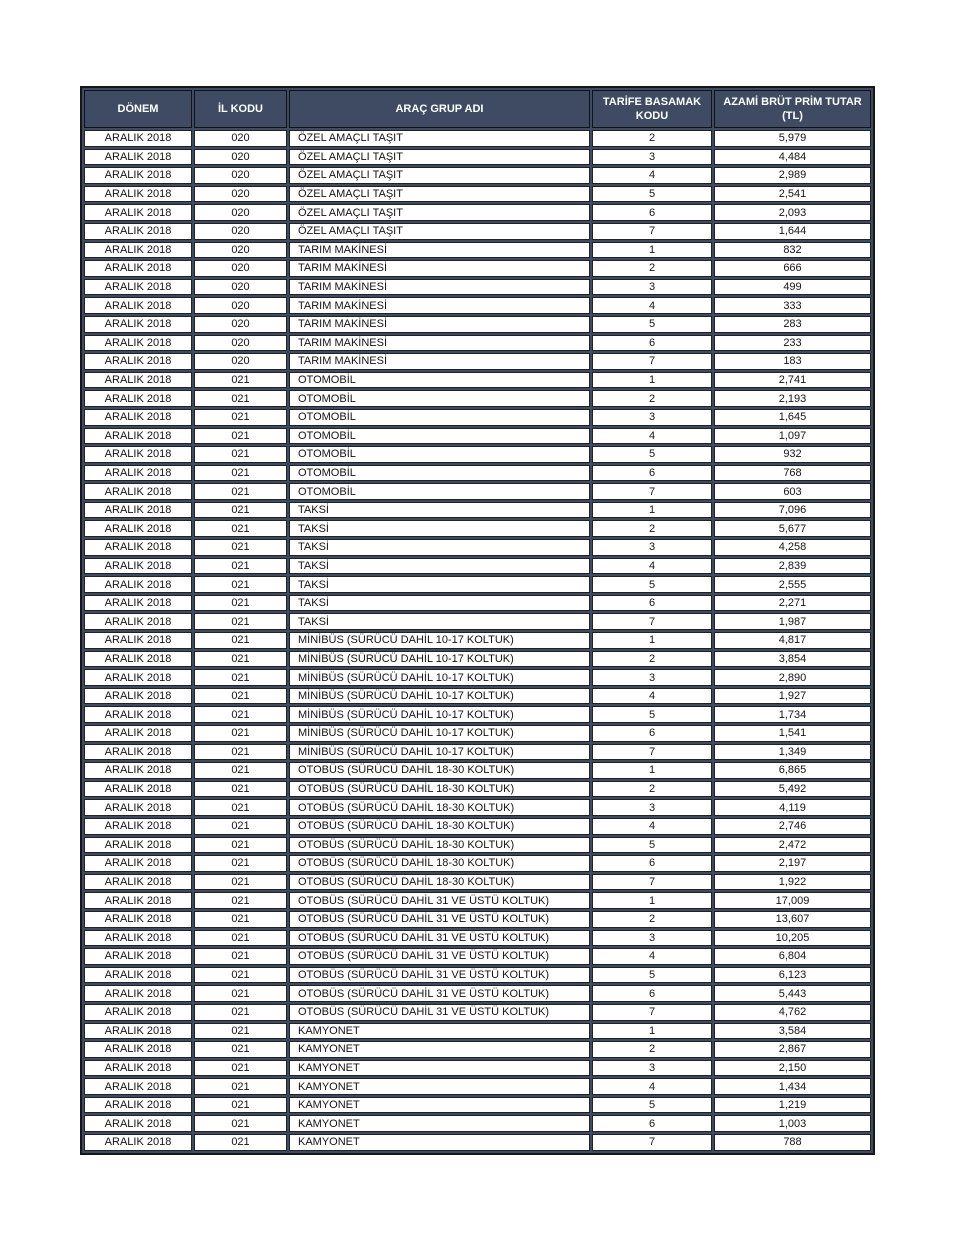  Describe the element at coordinates (477, 1105) in the screenshot. I see `table-row: ARALIK 2018 021 KAMYONET 5 1,219` at that location.